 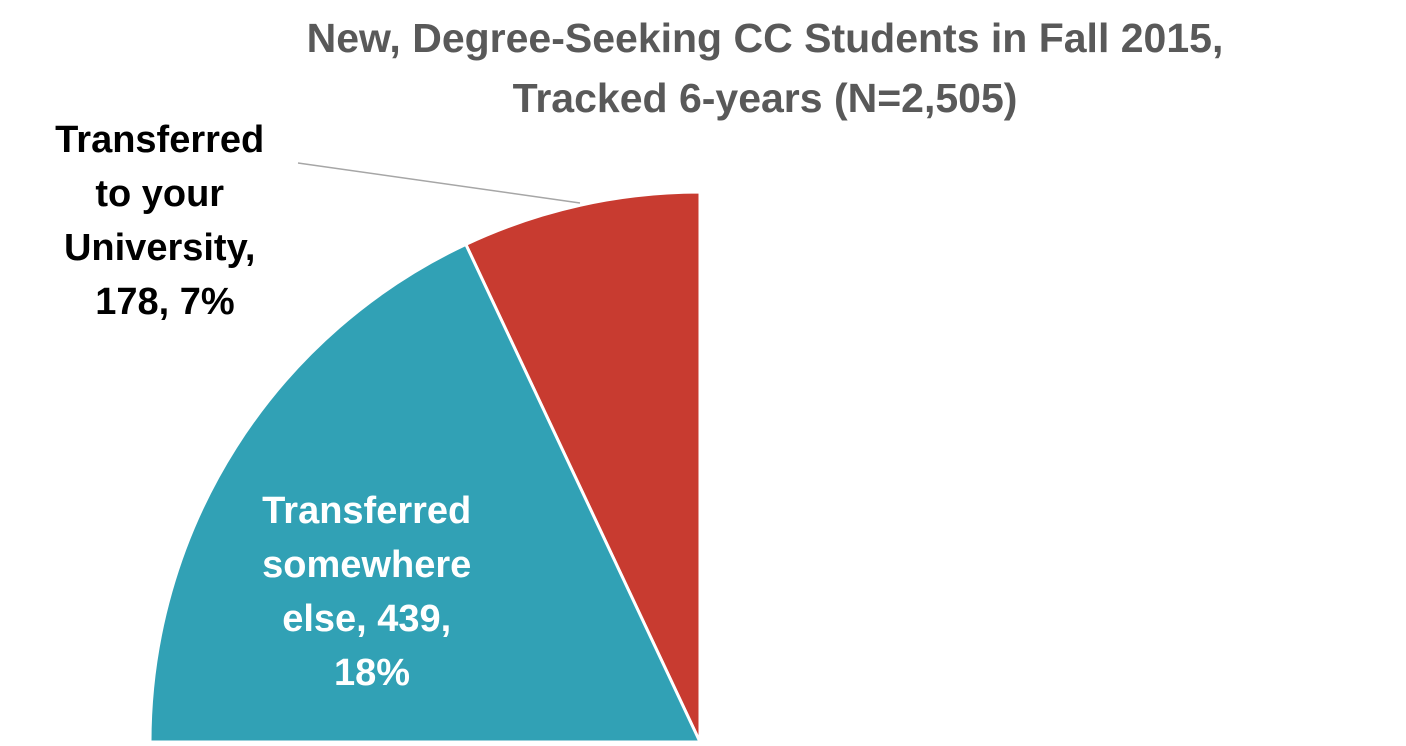 What do you see at coordinates (164, 302) in the screenshot?
I see `data-label-line: 178, 7%` at bounding box center [164, 302].